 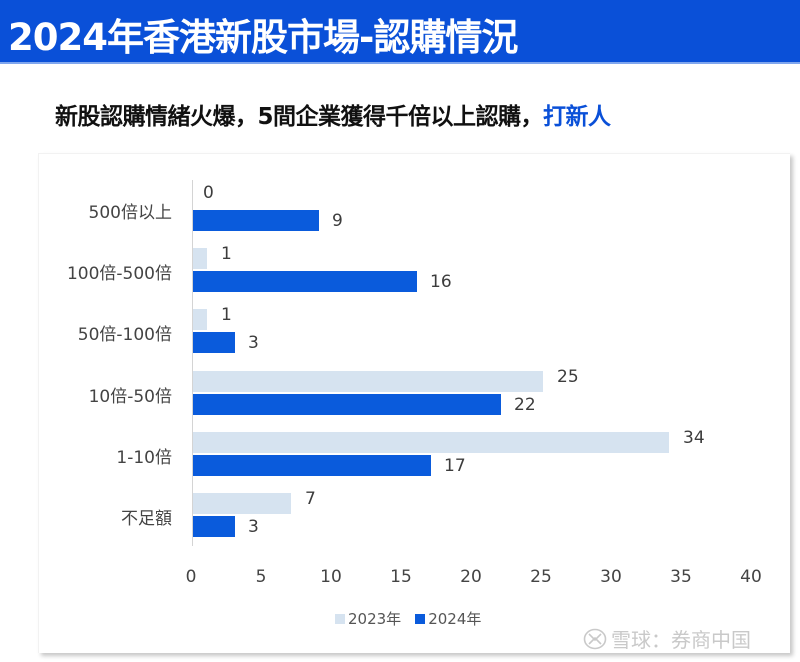 What do you see at coordinates (191, 577) in the screenshot?
I see `x-axis-tick: 0` at bounding box center [191, 577].